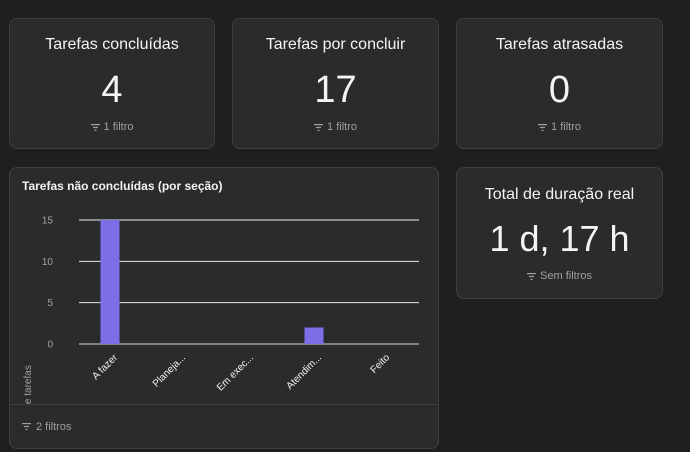  What do you see at coordinates (54, 426) in the screenshot?
I see `filter-label: 2 filtros` at bounding box center [54, 426].